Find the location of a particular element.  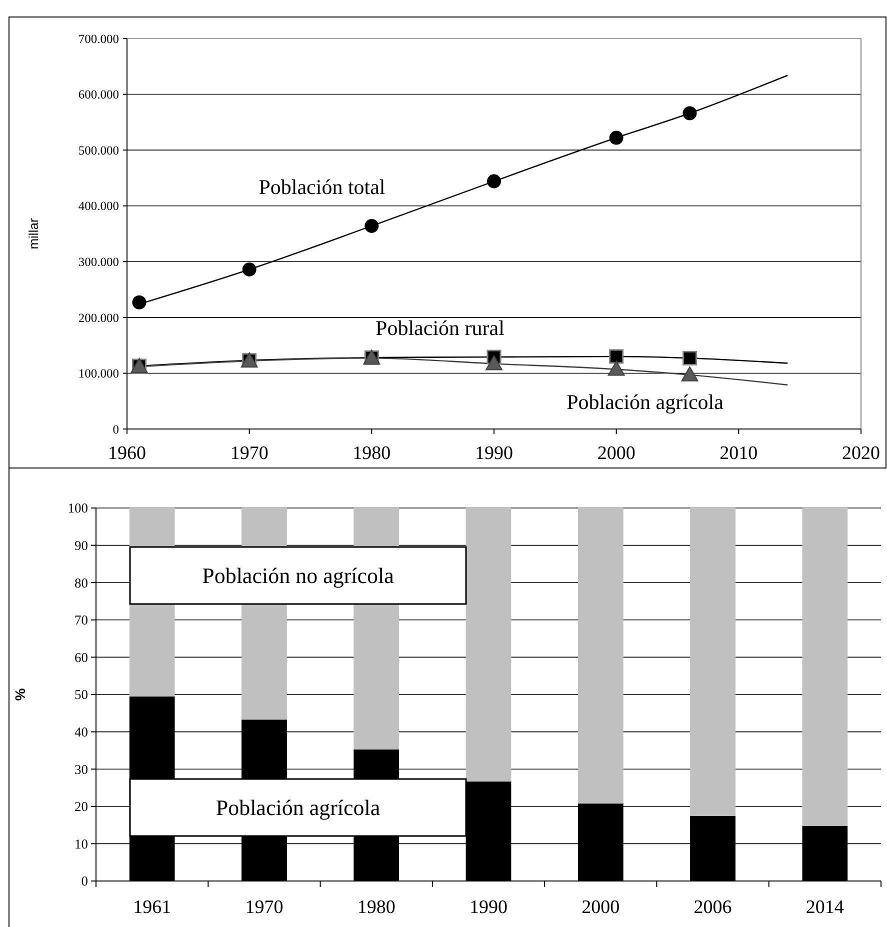

y-tick-label: 500.000 is located at coordinates (98, 150).